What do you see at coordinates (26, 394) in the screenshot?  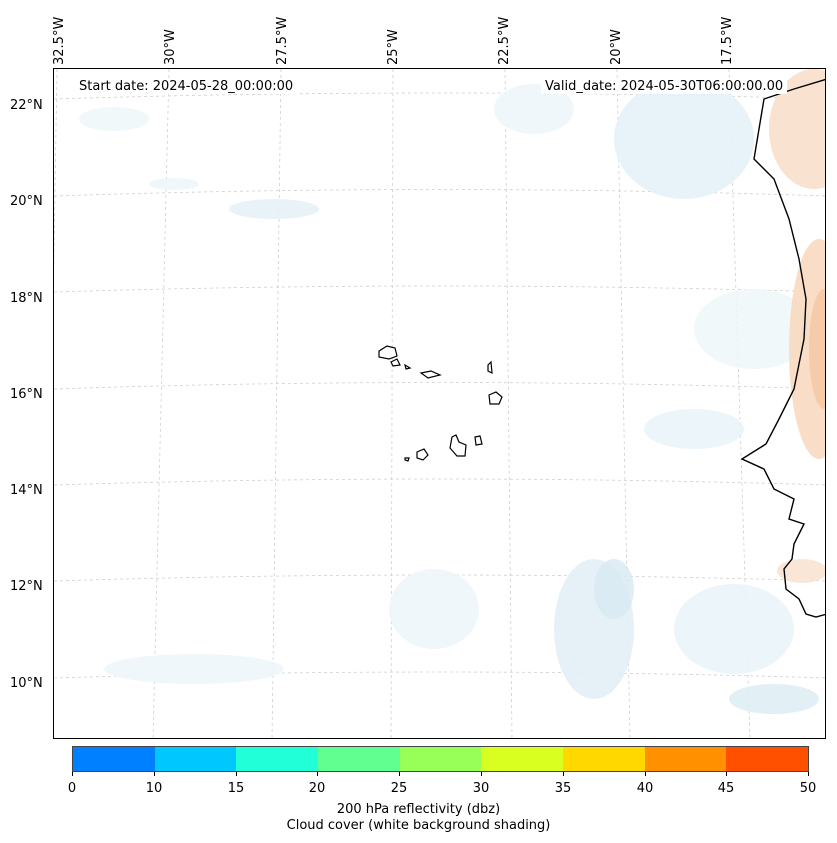 I see `lat-label-16n: 16°N` at bounding box center [26, 394].